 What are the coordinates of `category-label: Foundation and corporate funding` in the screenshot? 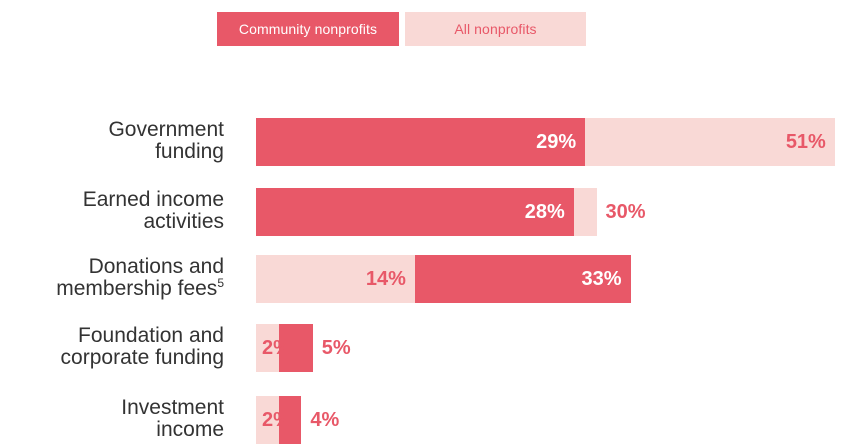 It's located at (142, 346).